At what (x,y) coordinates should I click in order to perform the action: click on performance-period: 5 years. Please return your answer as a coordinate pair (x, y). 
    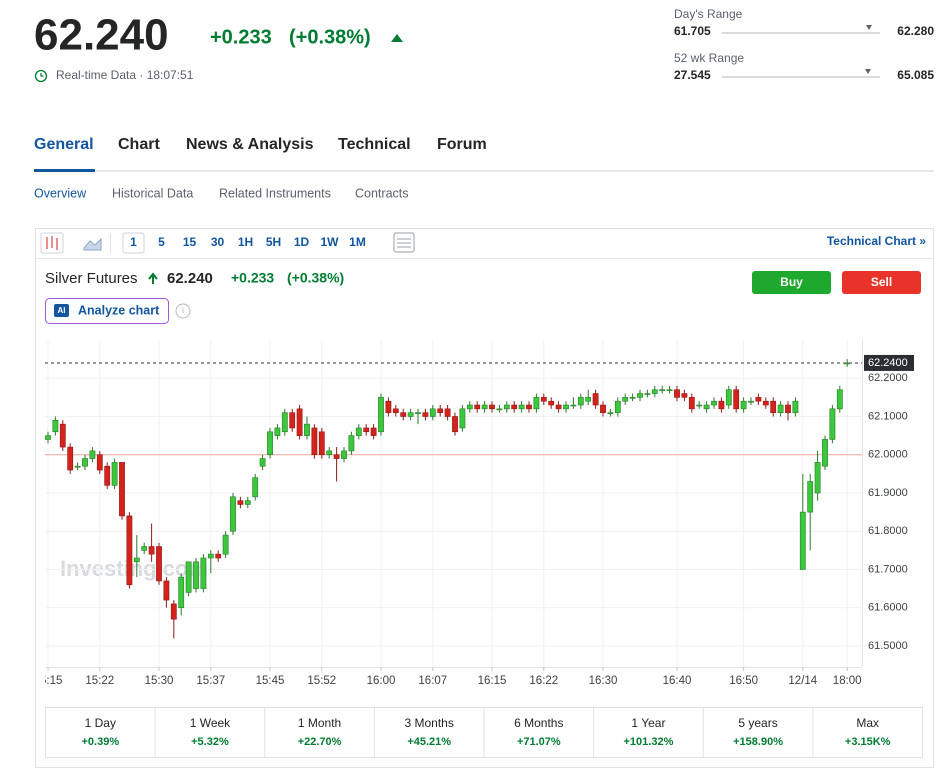
    Looking at the image, I should click on (757, 723).